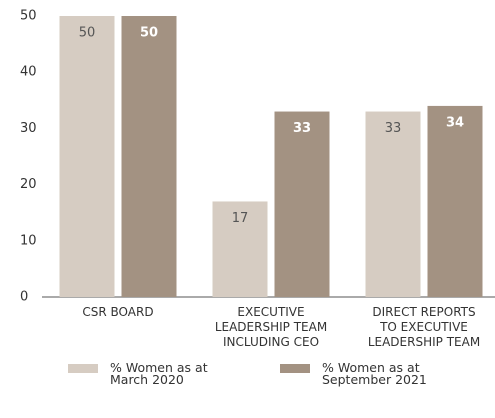 The width and height of the screenshot is (495, 418). Describe the element at coordinates (455, 122) in the screenshot. I see `data-label: 34` at that location.